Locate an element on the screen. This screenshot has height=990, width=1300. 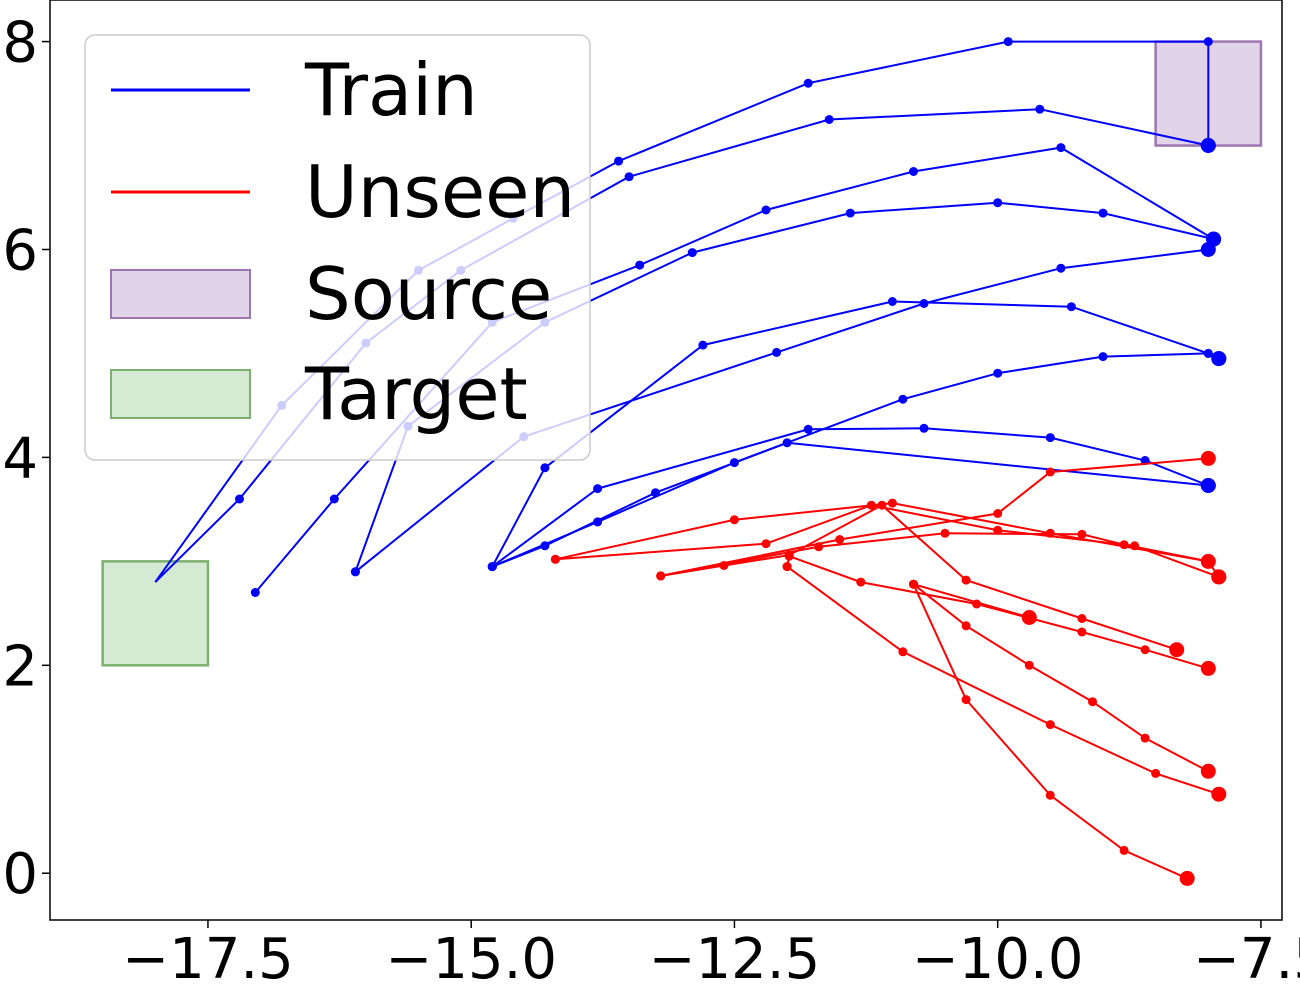
y-tick-label: 0 is located at coordinates (20, 874).